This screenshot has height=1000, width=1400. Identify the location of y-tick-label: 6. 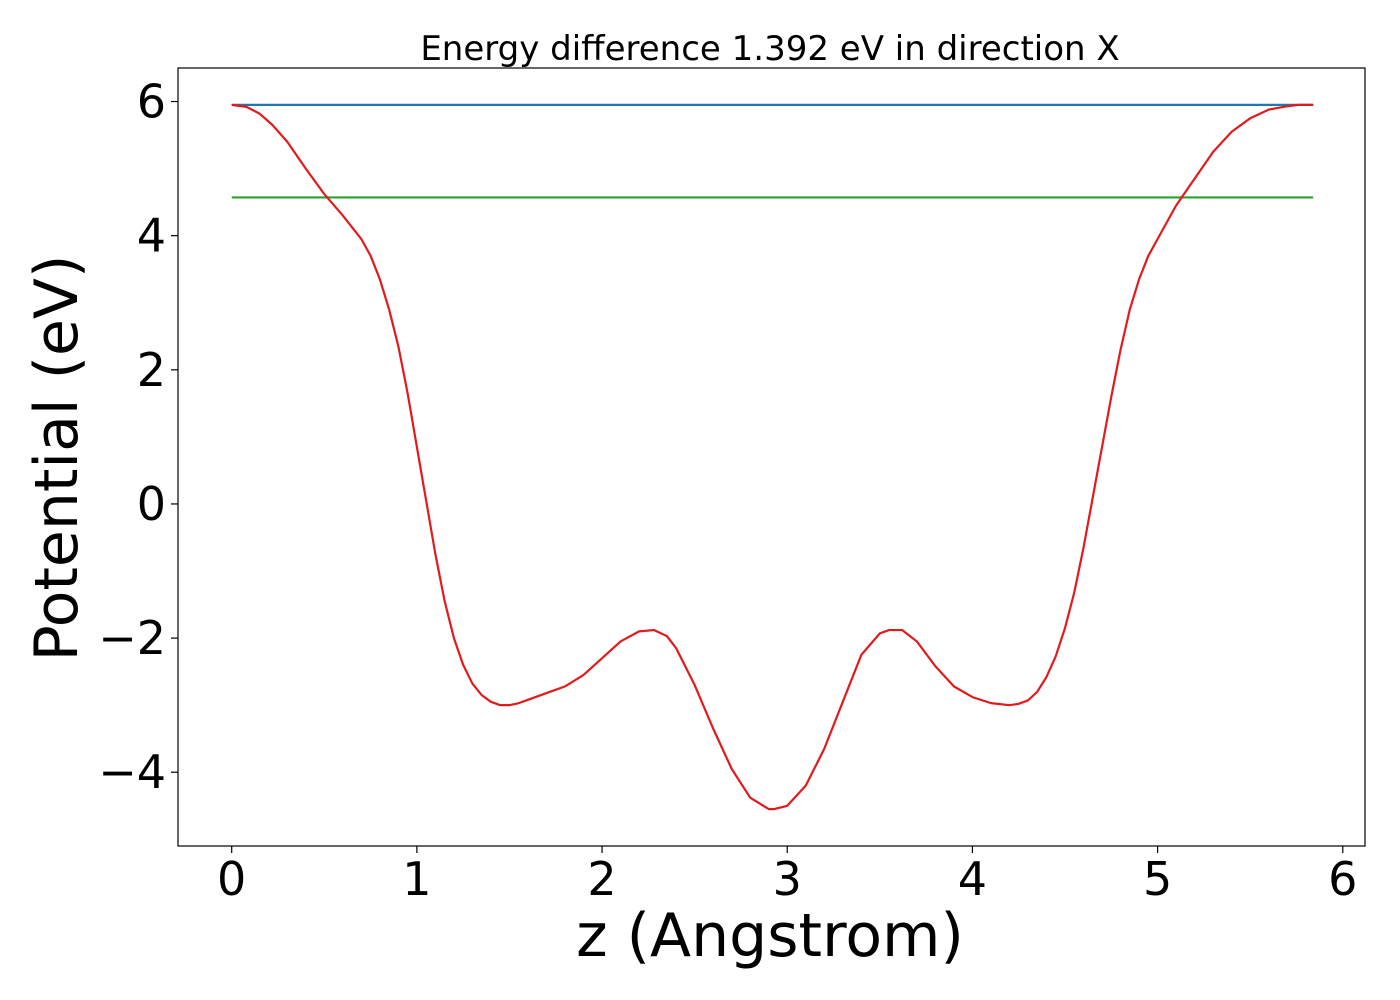
(151, 102).